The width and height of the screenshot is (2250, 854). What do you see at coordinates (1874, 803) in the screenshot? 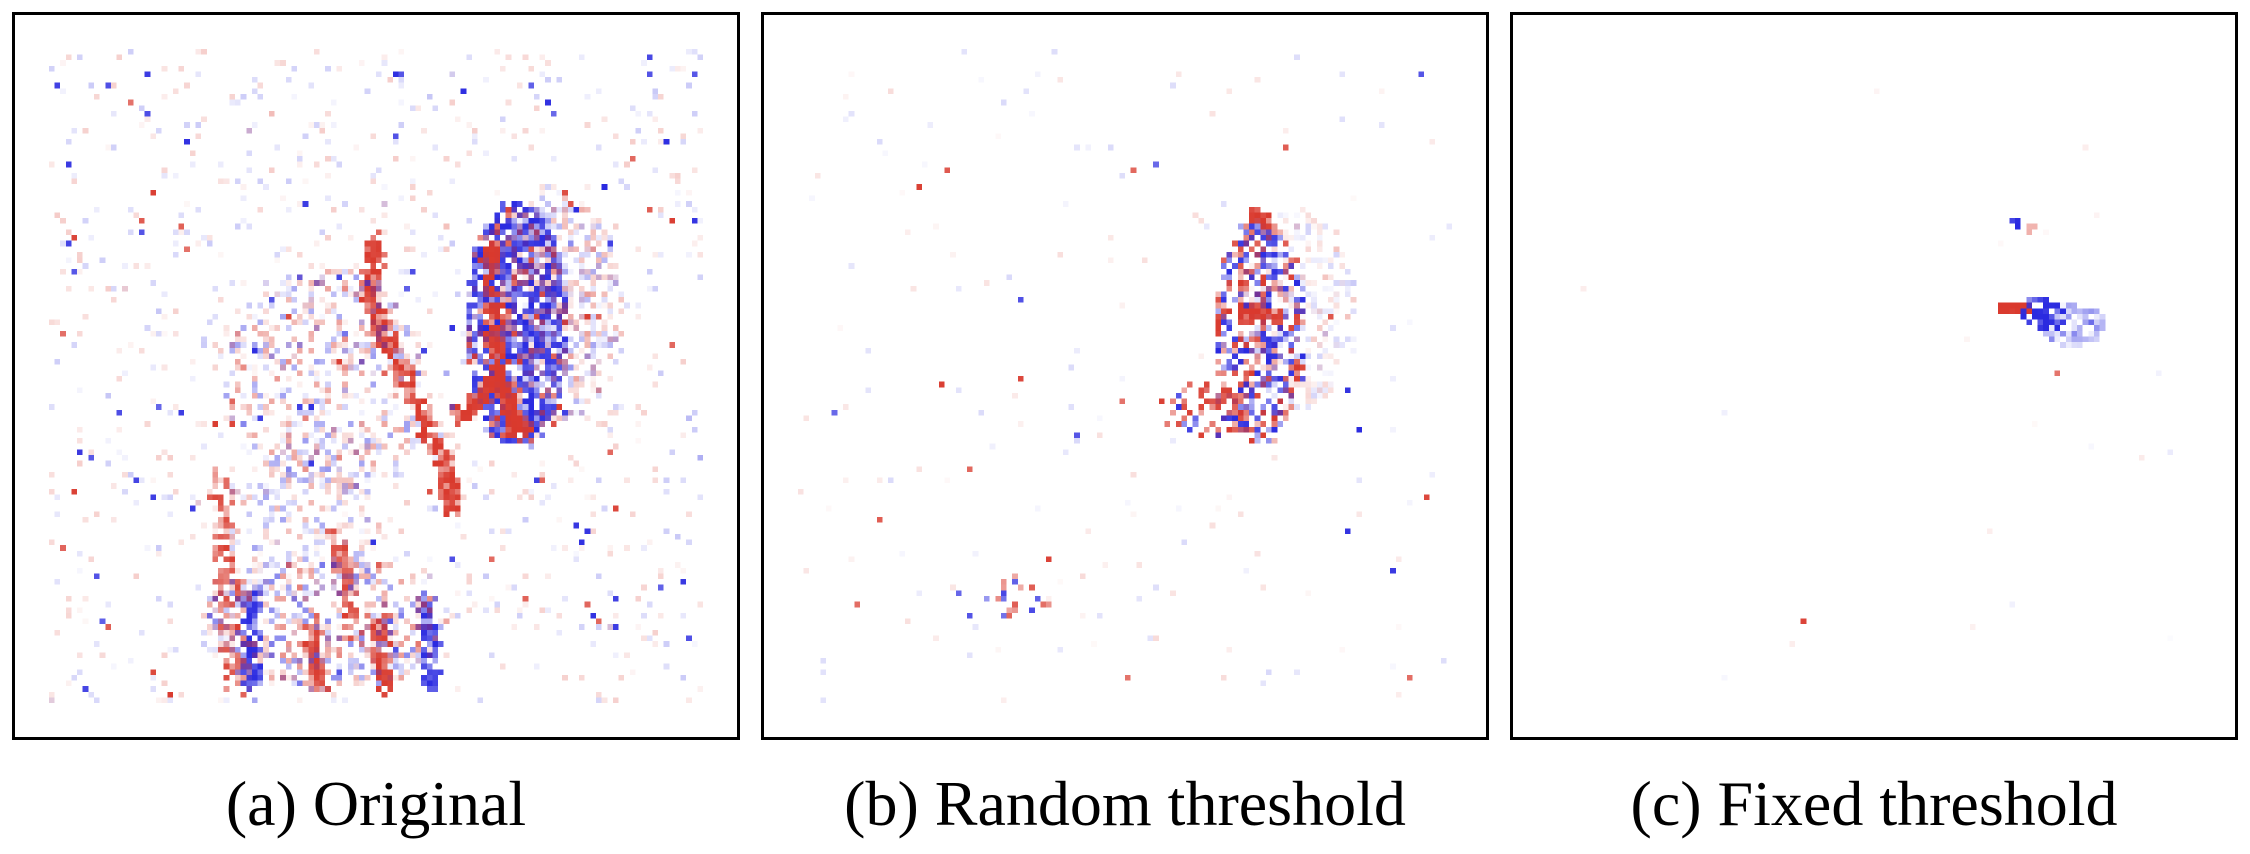
I see `caption-fixed-threshold: (c) Fixed threshold` at bounding box center [1874, 803].